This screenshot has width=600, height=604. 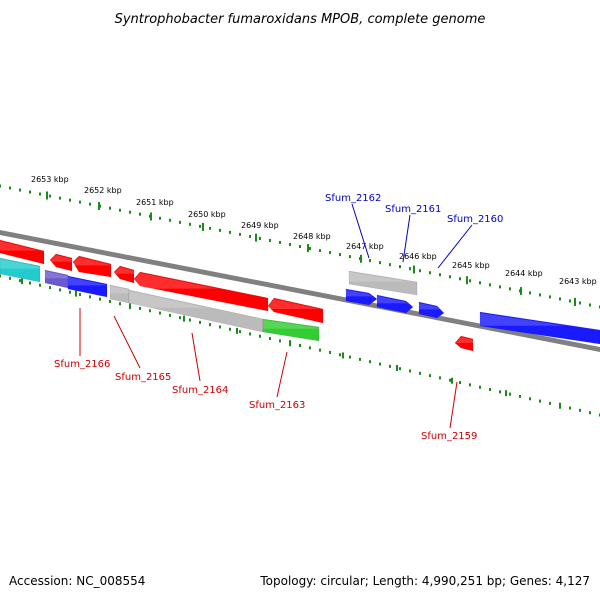 I want to click on gene-label: Sfum_2163, so click(x=277, y=405).